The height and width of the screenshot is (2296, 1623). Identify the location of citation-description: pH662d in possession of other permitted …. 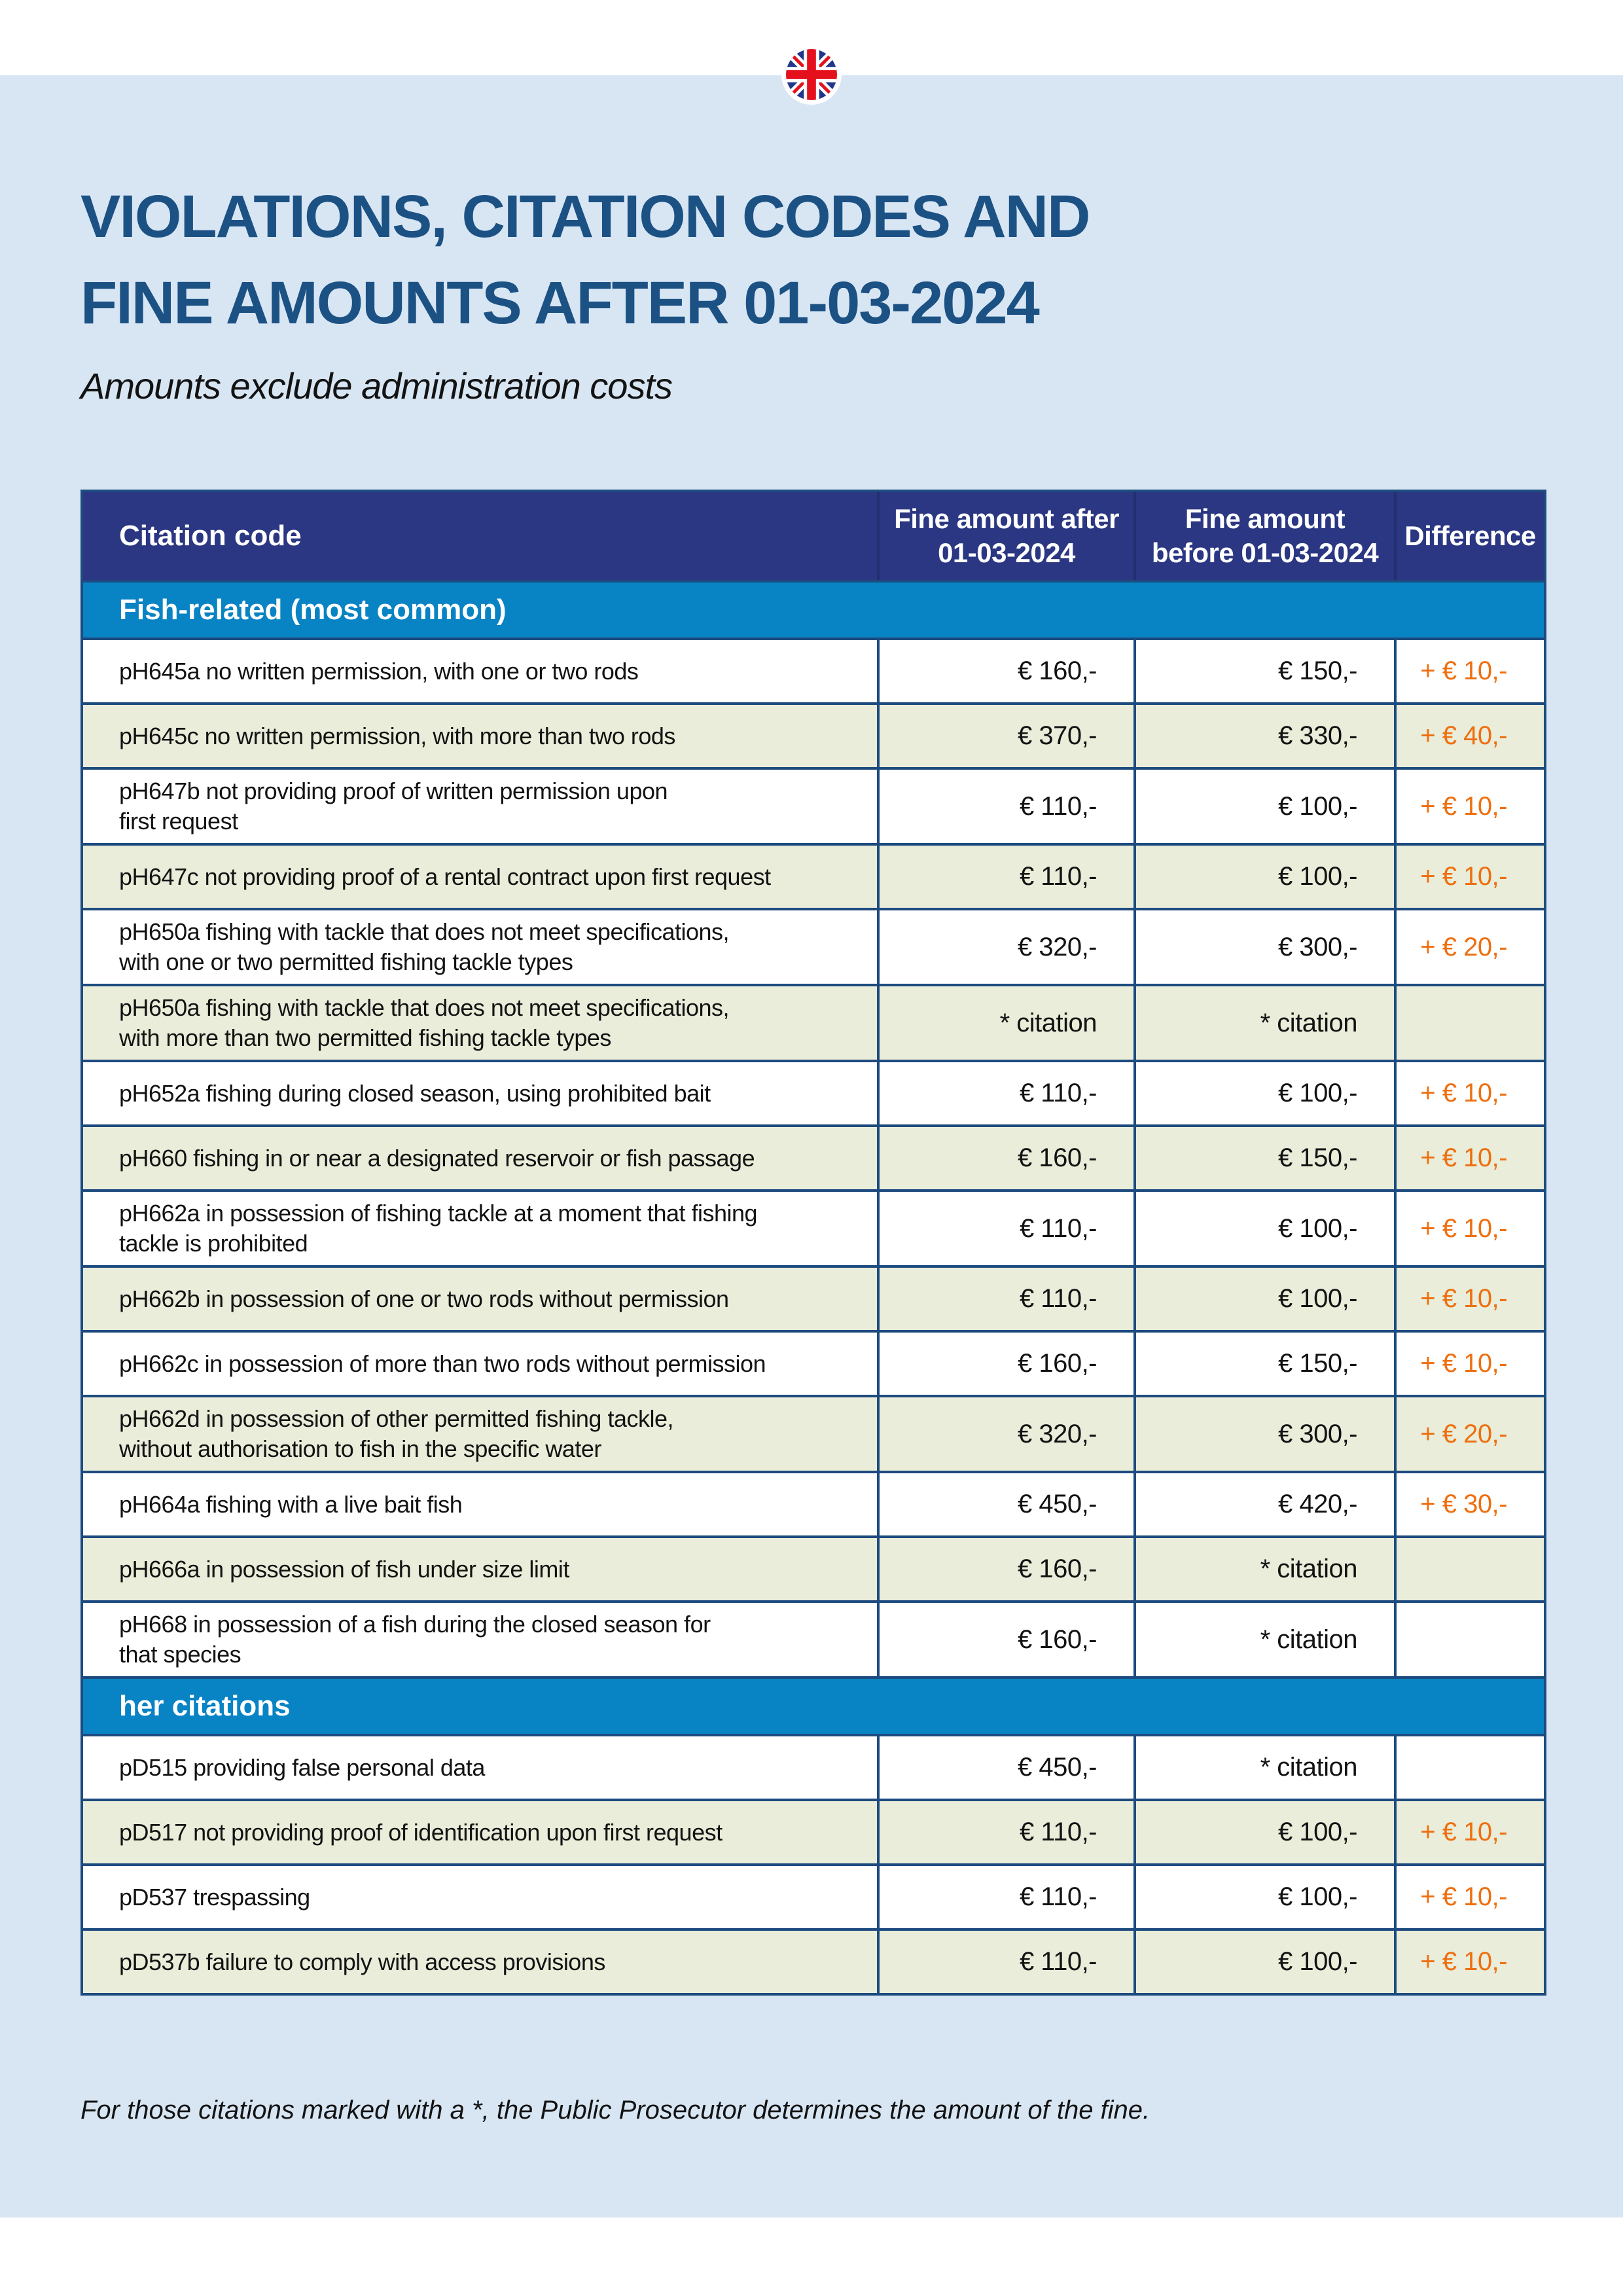
(396, 1433).